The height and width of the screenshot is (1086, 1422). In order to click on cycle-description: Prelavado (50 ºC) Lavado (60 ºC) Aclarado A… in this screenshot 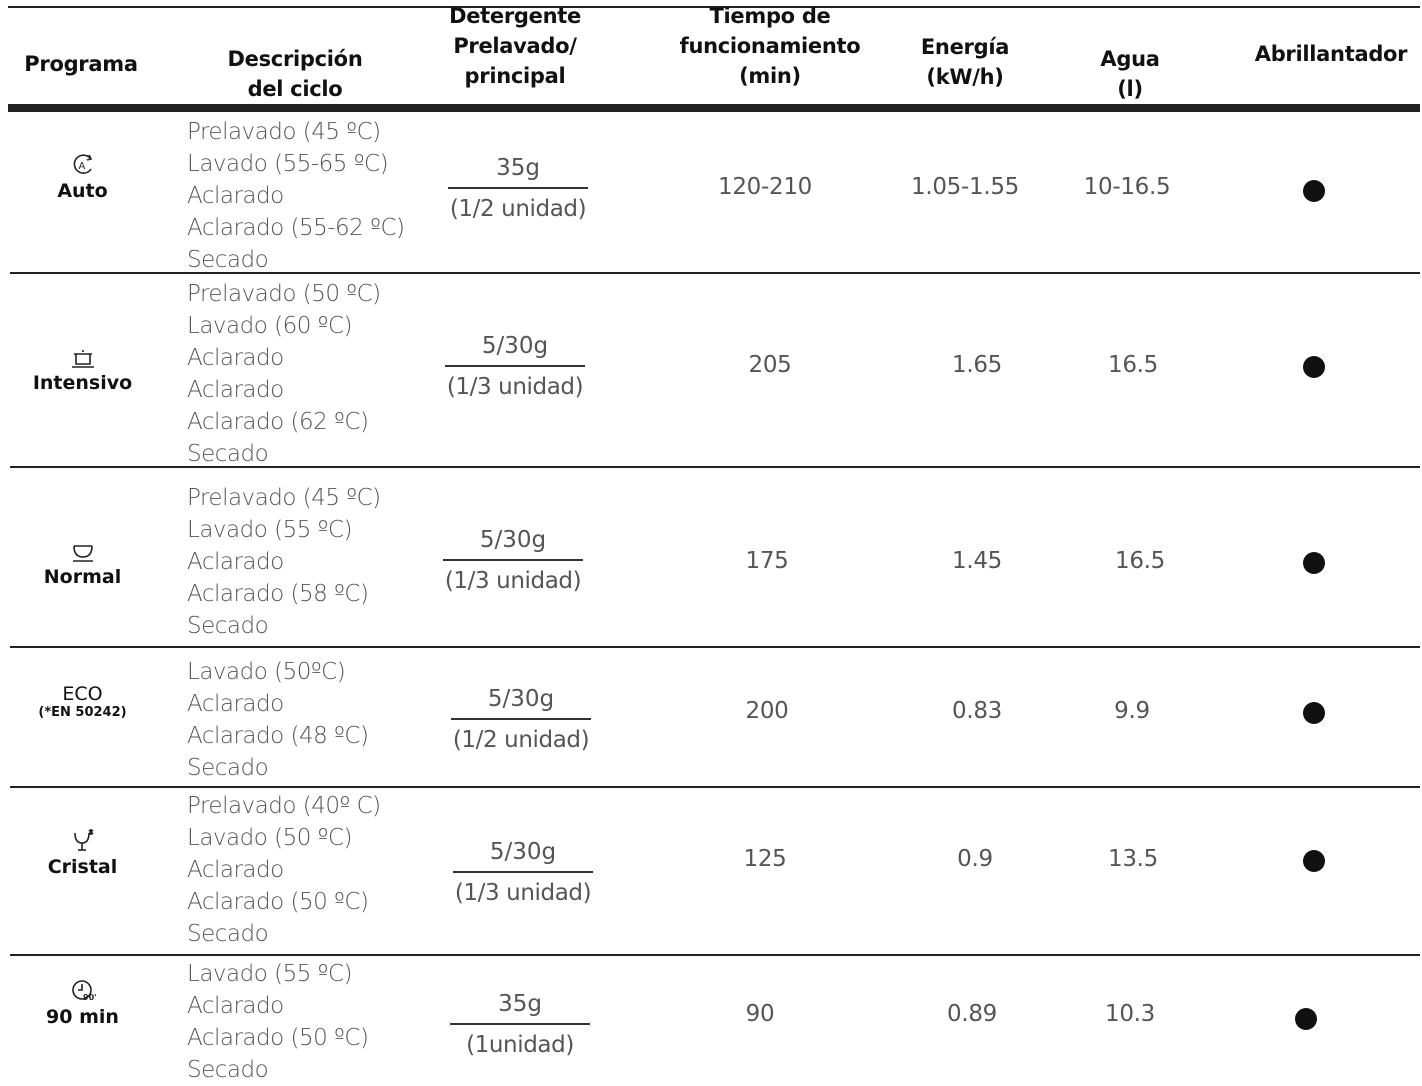, I will do `click(312, 374)`.